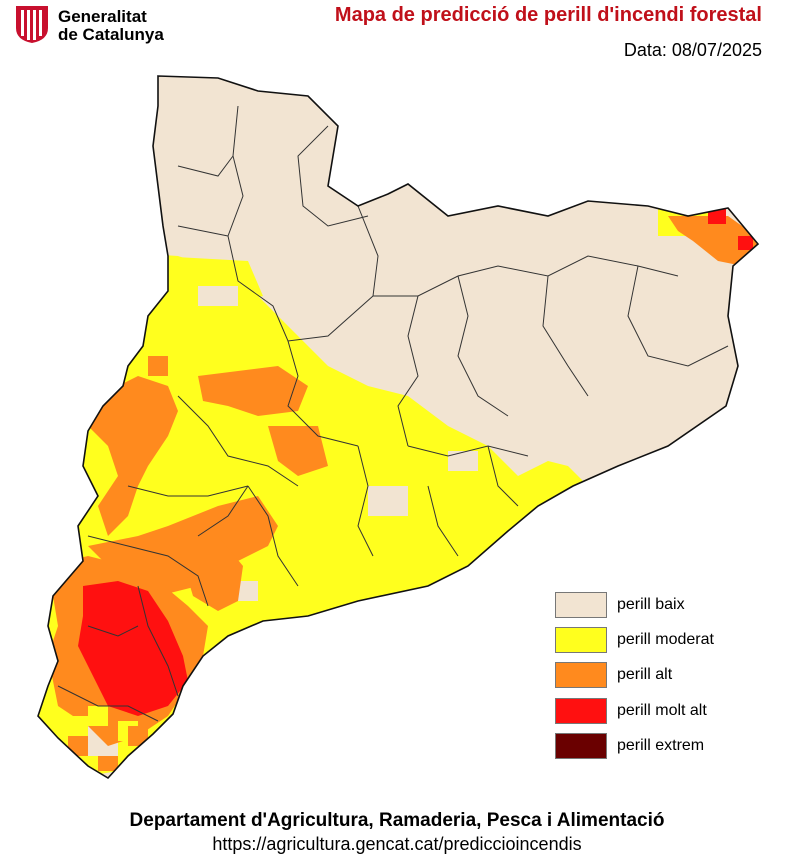  I want to click on logo-text-line1: Generalitat, so click(102, 16).